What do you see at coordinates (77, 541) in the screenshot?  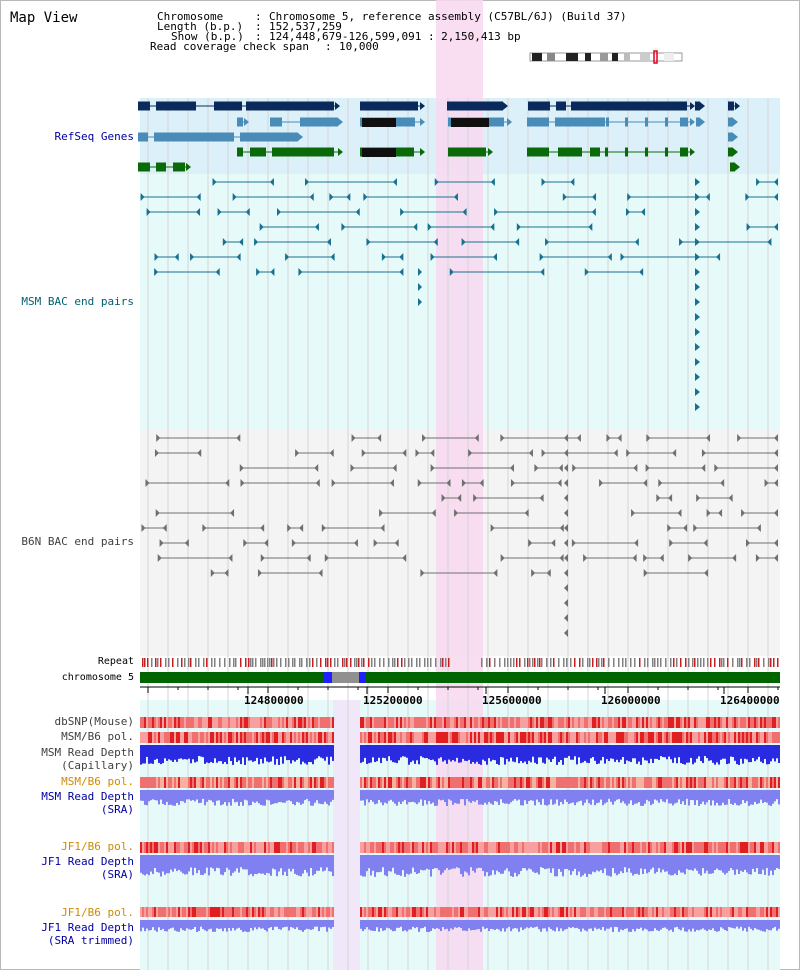 I see `b6n-bac-label: B6N BAC end pairs` at bounding box center [77, 541].